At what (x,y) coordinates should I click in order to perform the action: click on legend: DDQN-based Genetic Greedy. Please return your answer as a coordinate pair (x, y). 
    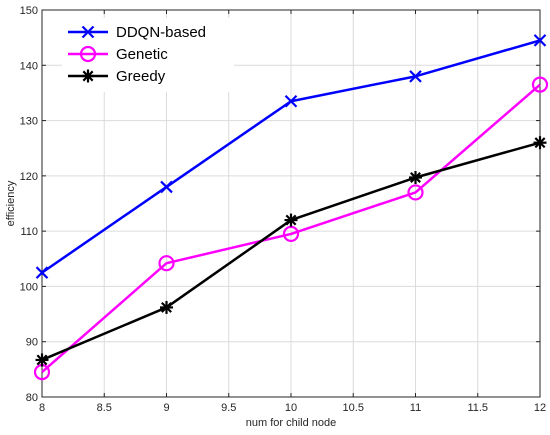
    Looking at the image, I should click on (148, 55).